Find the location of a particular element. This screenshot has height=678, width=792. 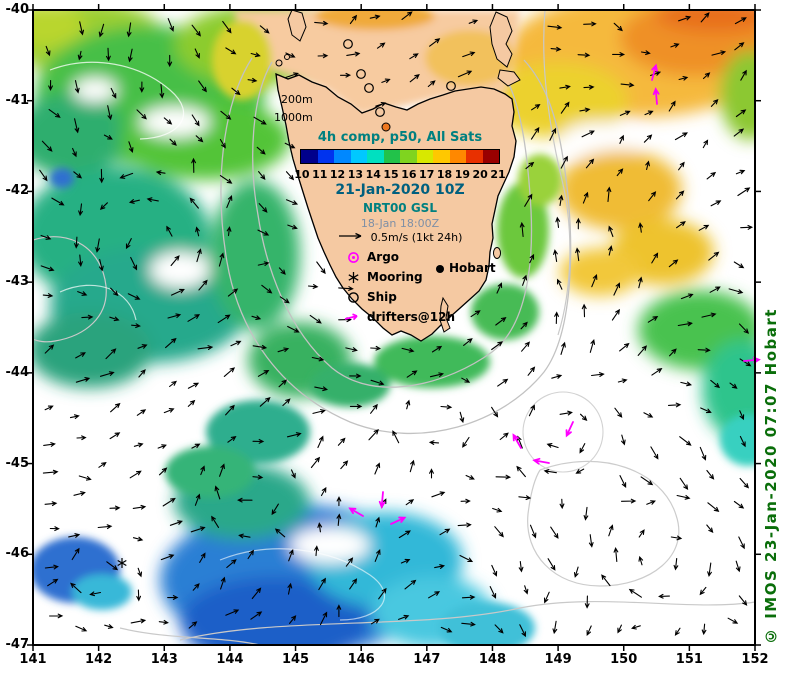

x-tick-label: 149 is located at coordinates (558, 659).